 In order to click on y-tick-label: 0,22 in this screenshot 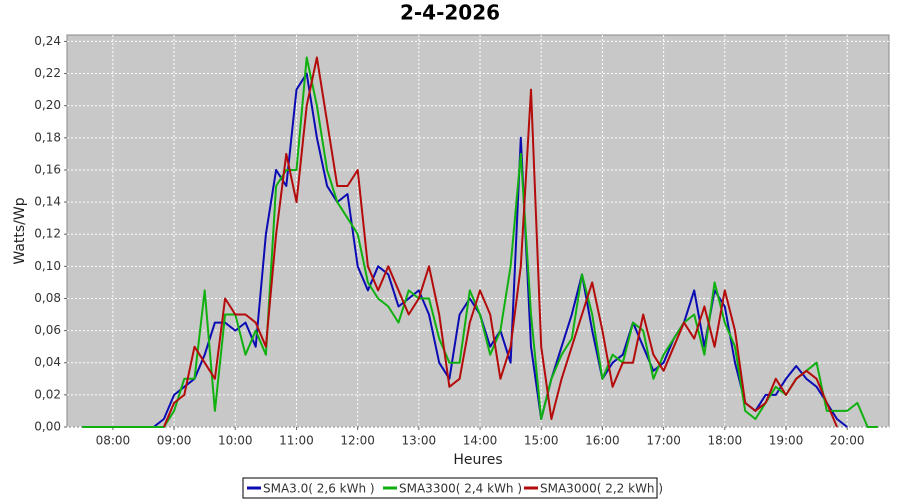, I will do `click(47, 73)`.